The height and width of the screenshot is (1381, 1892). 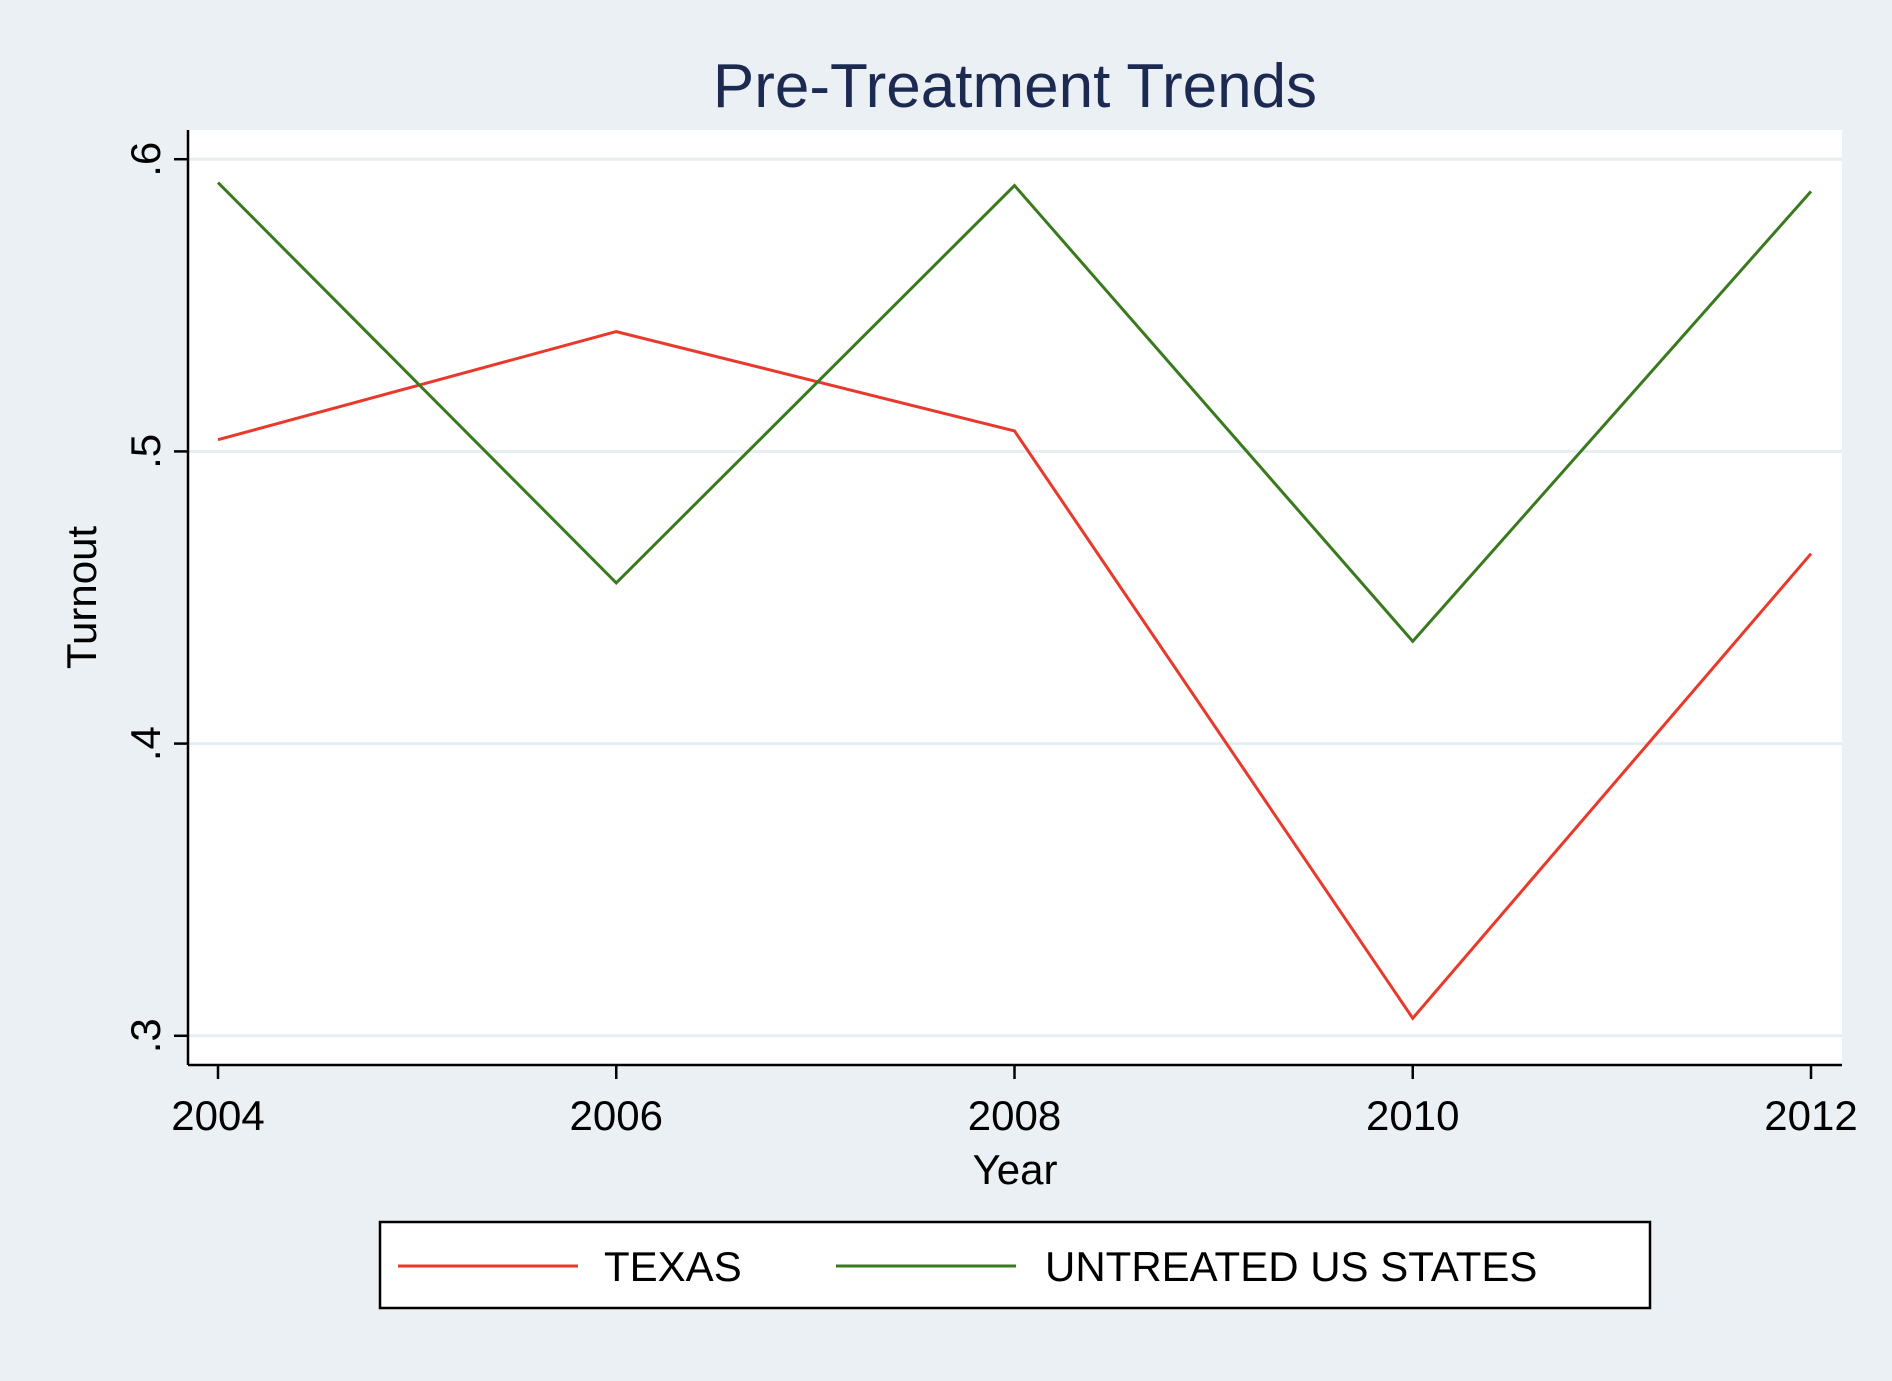 I want to click on x-tick-label: 2010, so click(x=1412, y=1115).